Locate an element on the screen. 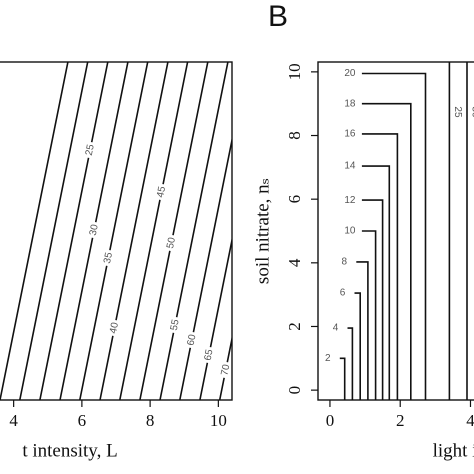  contour-label: 65 is located at coordinates (209, 355).